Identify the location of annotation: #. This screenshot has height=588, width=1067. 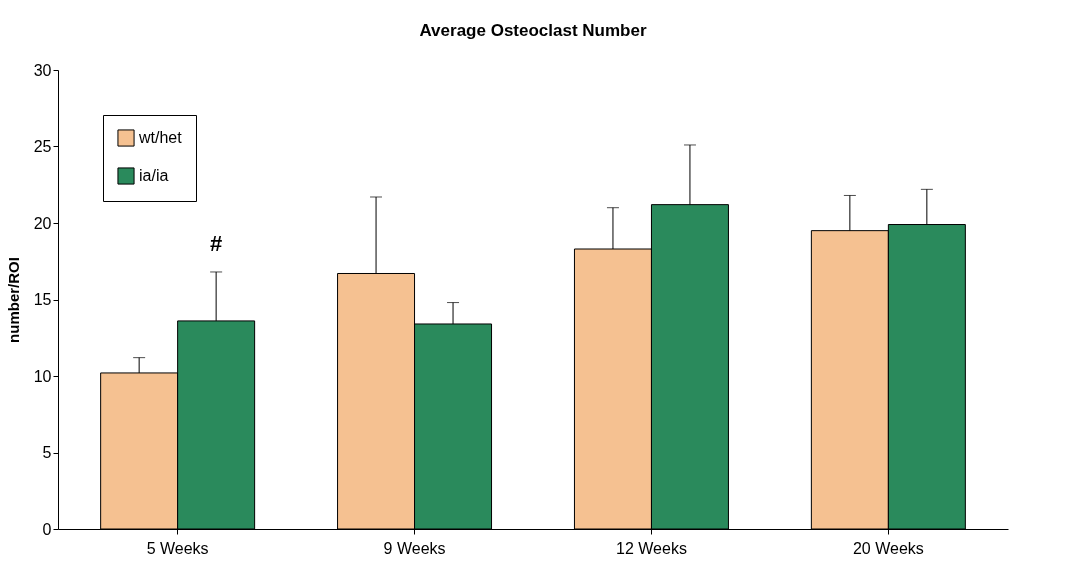
(216, 243).